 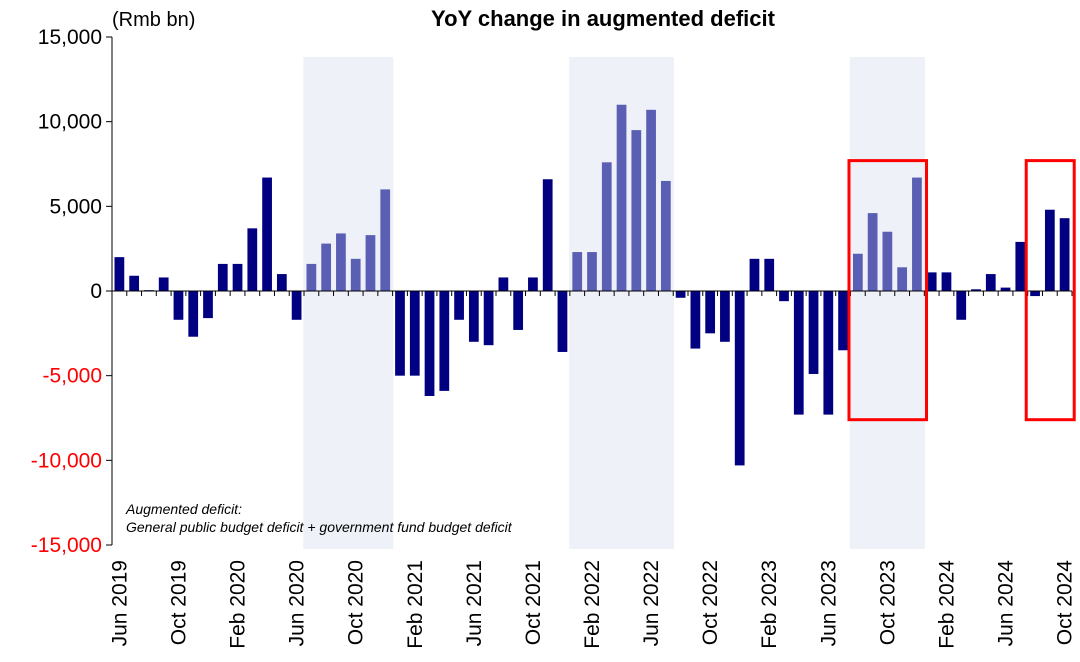 What do you see at coordinates (183, 509) in the screenshot?
I see `note-line-1: Augmented deficit:` at bounding box center [183, 509].